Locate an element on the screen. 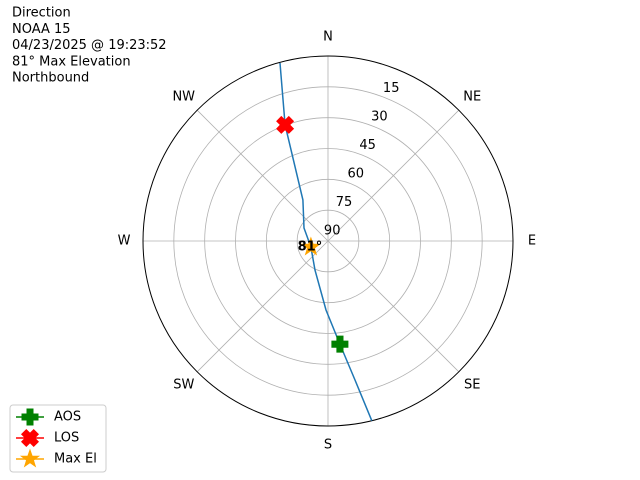  r-tick-label: 45 is located at coordinates (367, 145).